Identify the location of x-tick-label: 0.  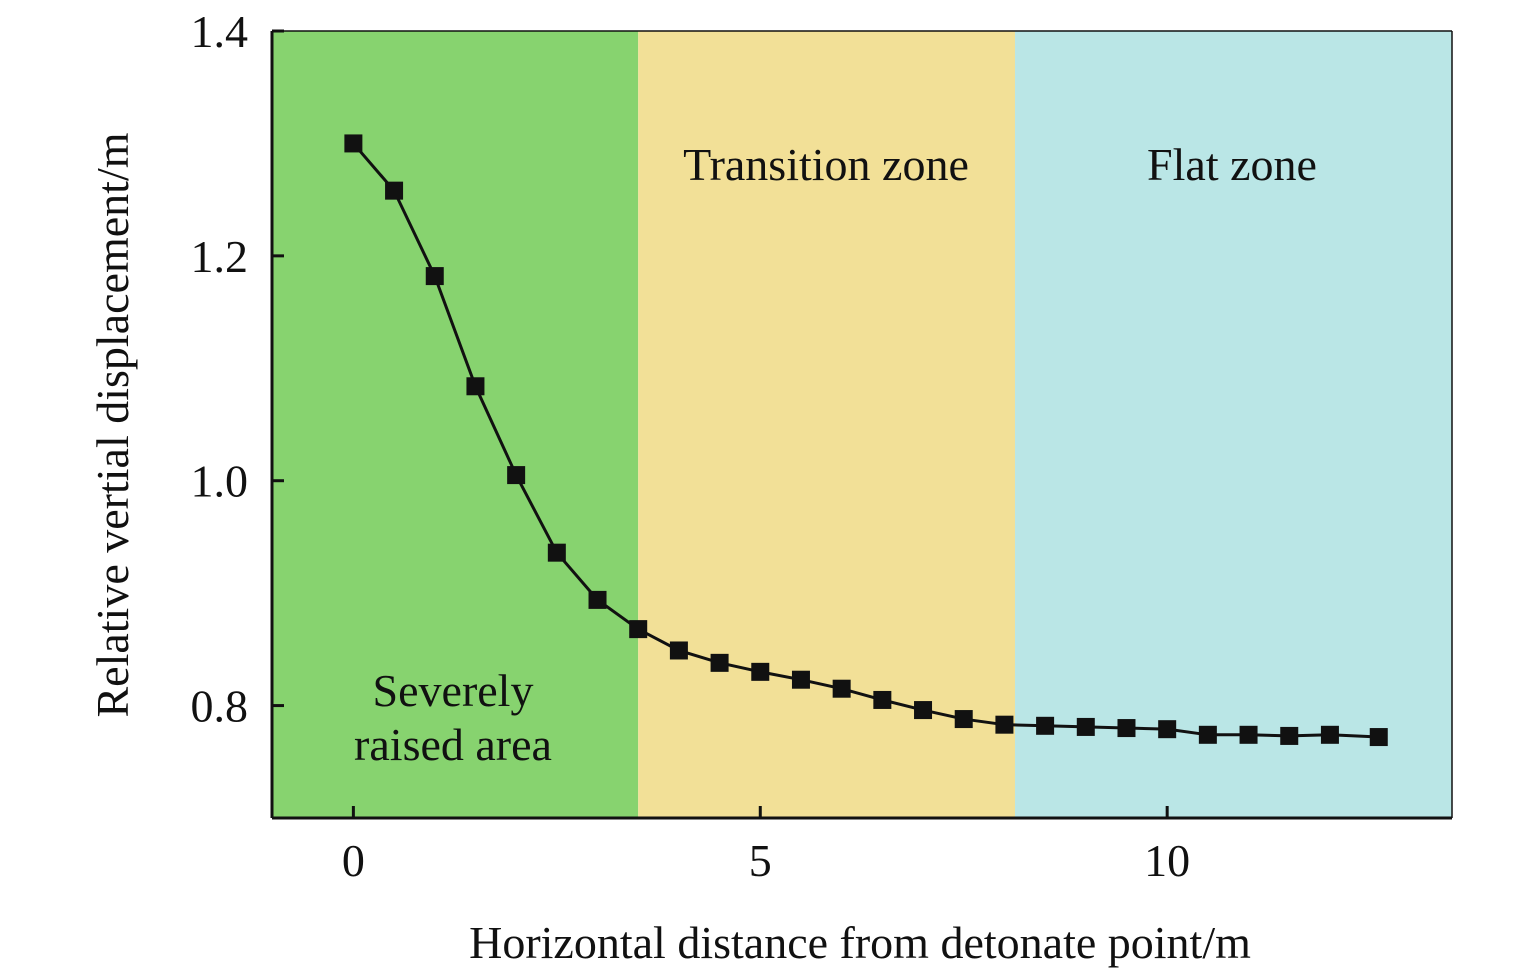
(353, 860).